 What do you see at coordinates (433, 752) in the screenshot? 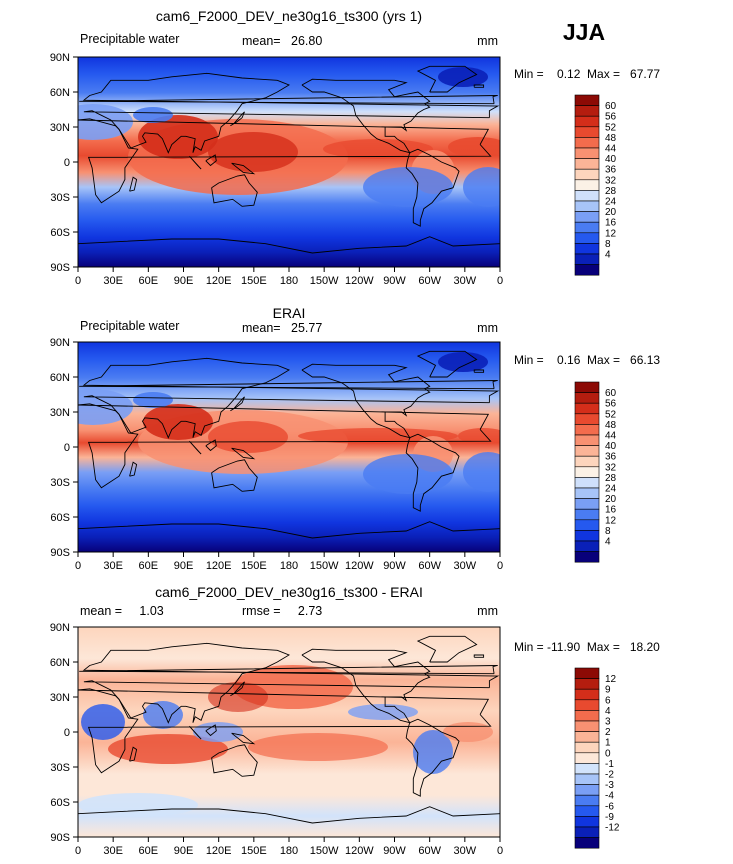
I see `amazon-dry` at bounding box center [433, 752].